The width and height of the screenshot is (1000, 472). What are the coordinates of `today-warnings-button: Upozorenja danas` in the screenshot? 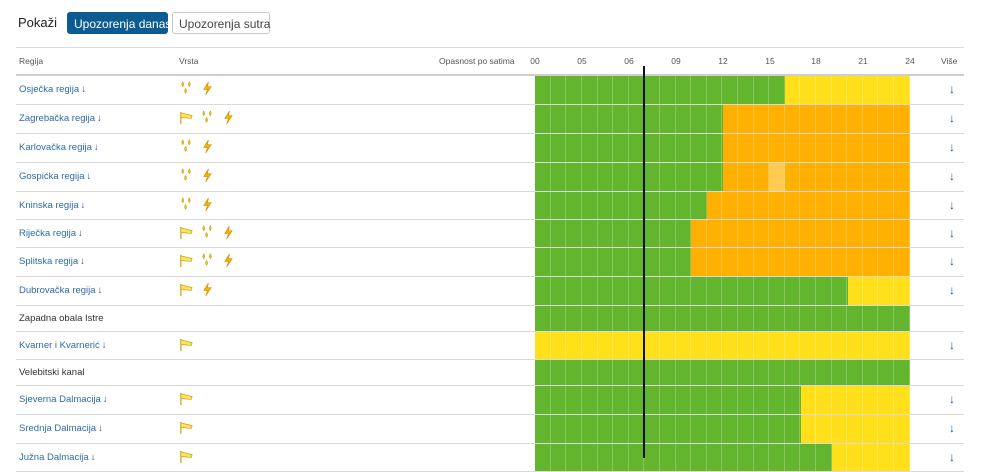 It's located at (119, 23).